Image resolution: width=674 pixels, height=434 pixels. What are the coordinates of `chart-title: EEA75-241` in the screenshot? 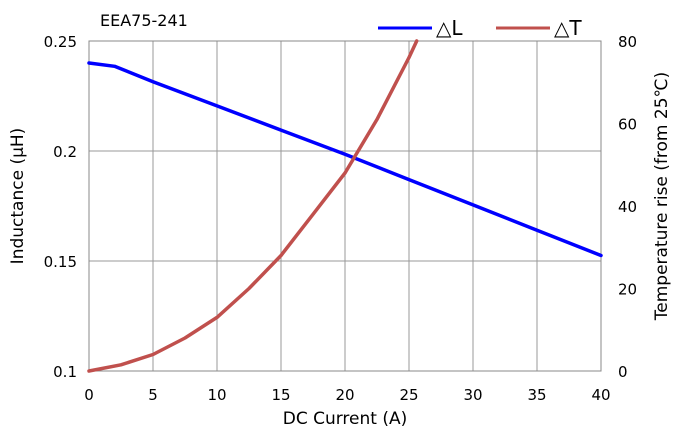 It's located at (144, 20).